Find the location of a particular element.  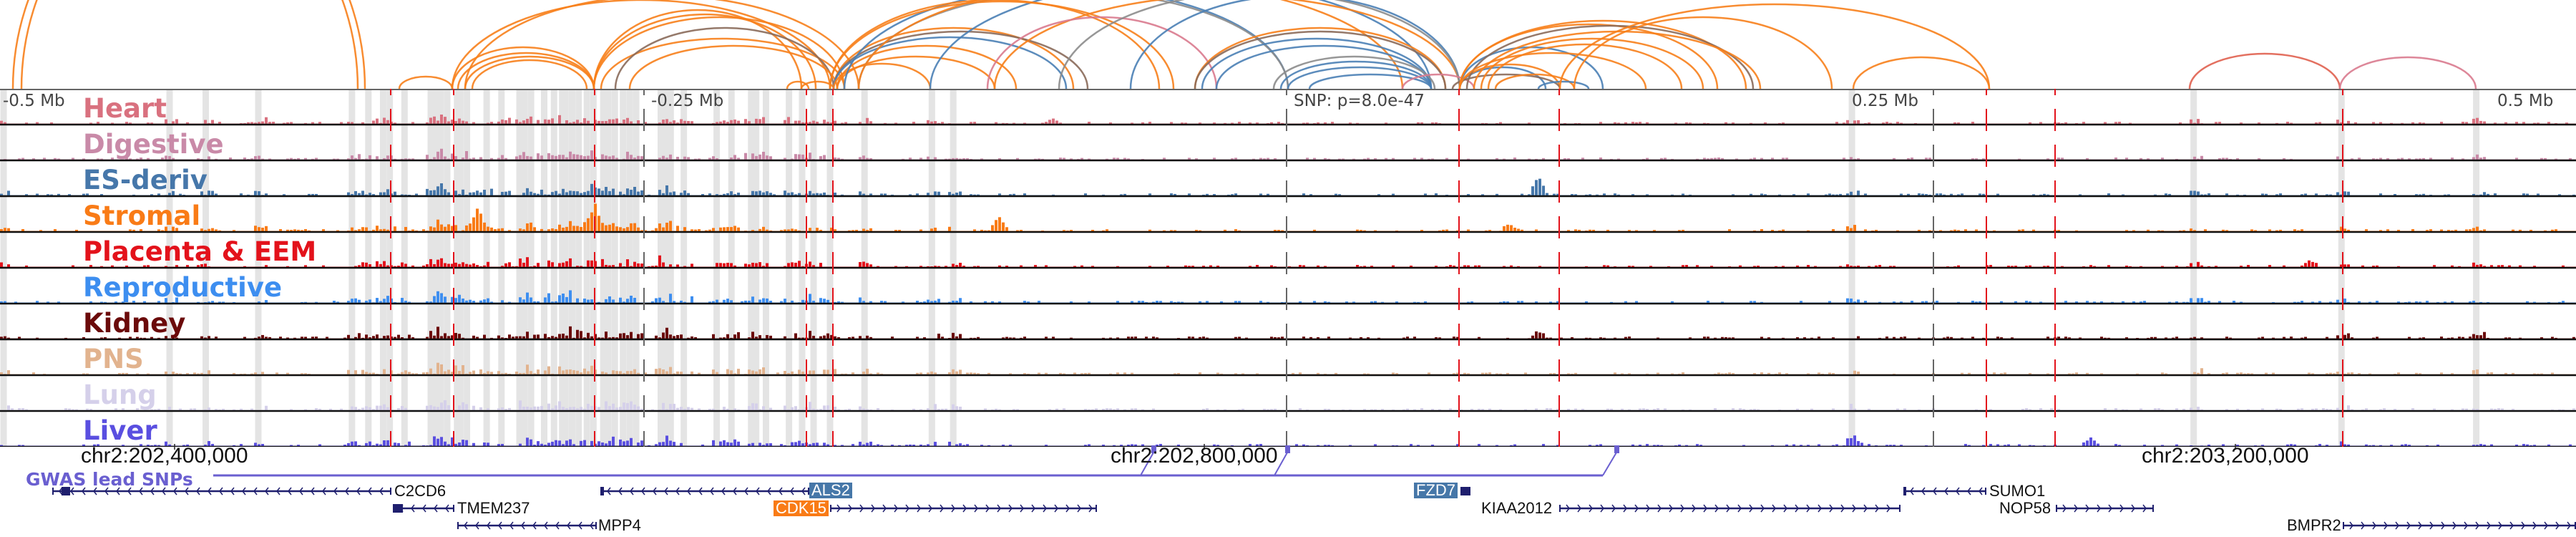

gene-label-fzd7: FZD7 is located at coordinates (1436, 490).